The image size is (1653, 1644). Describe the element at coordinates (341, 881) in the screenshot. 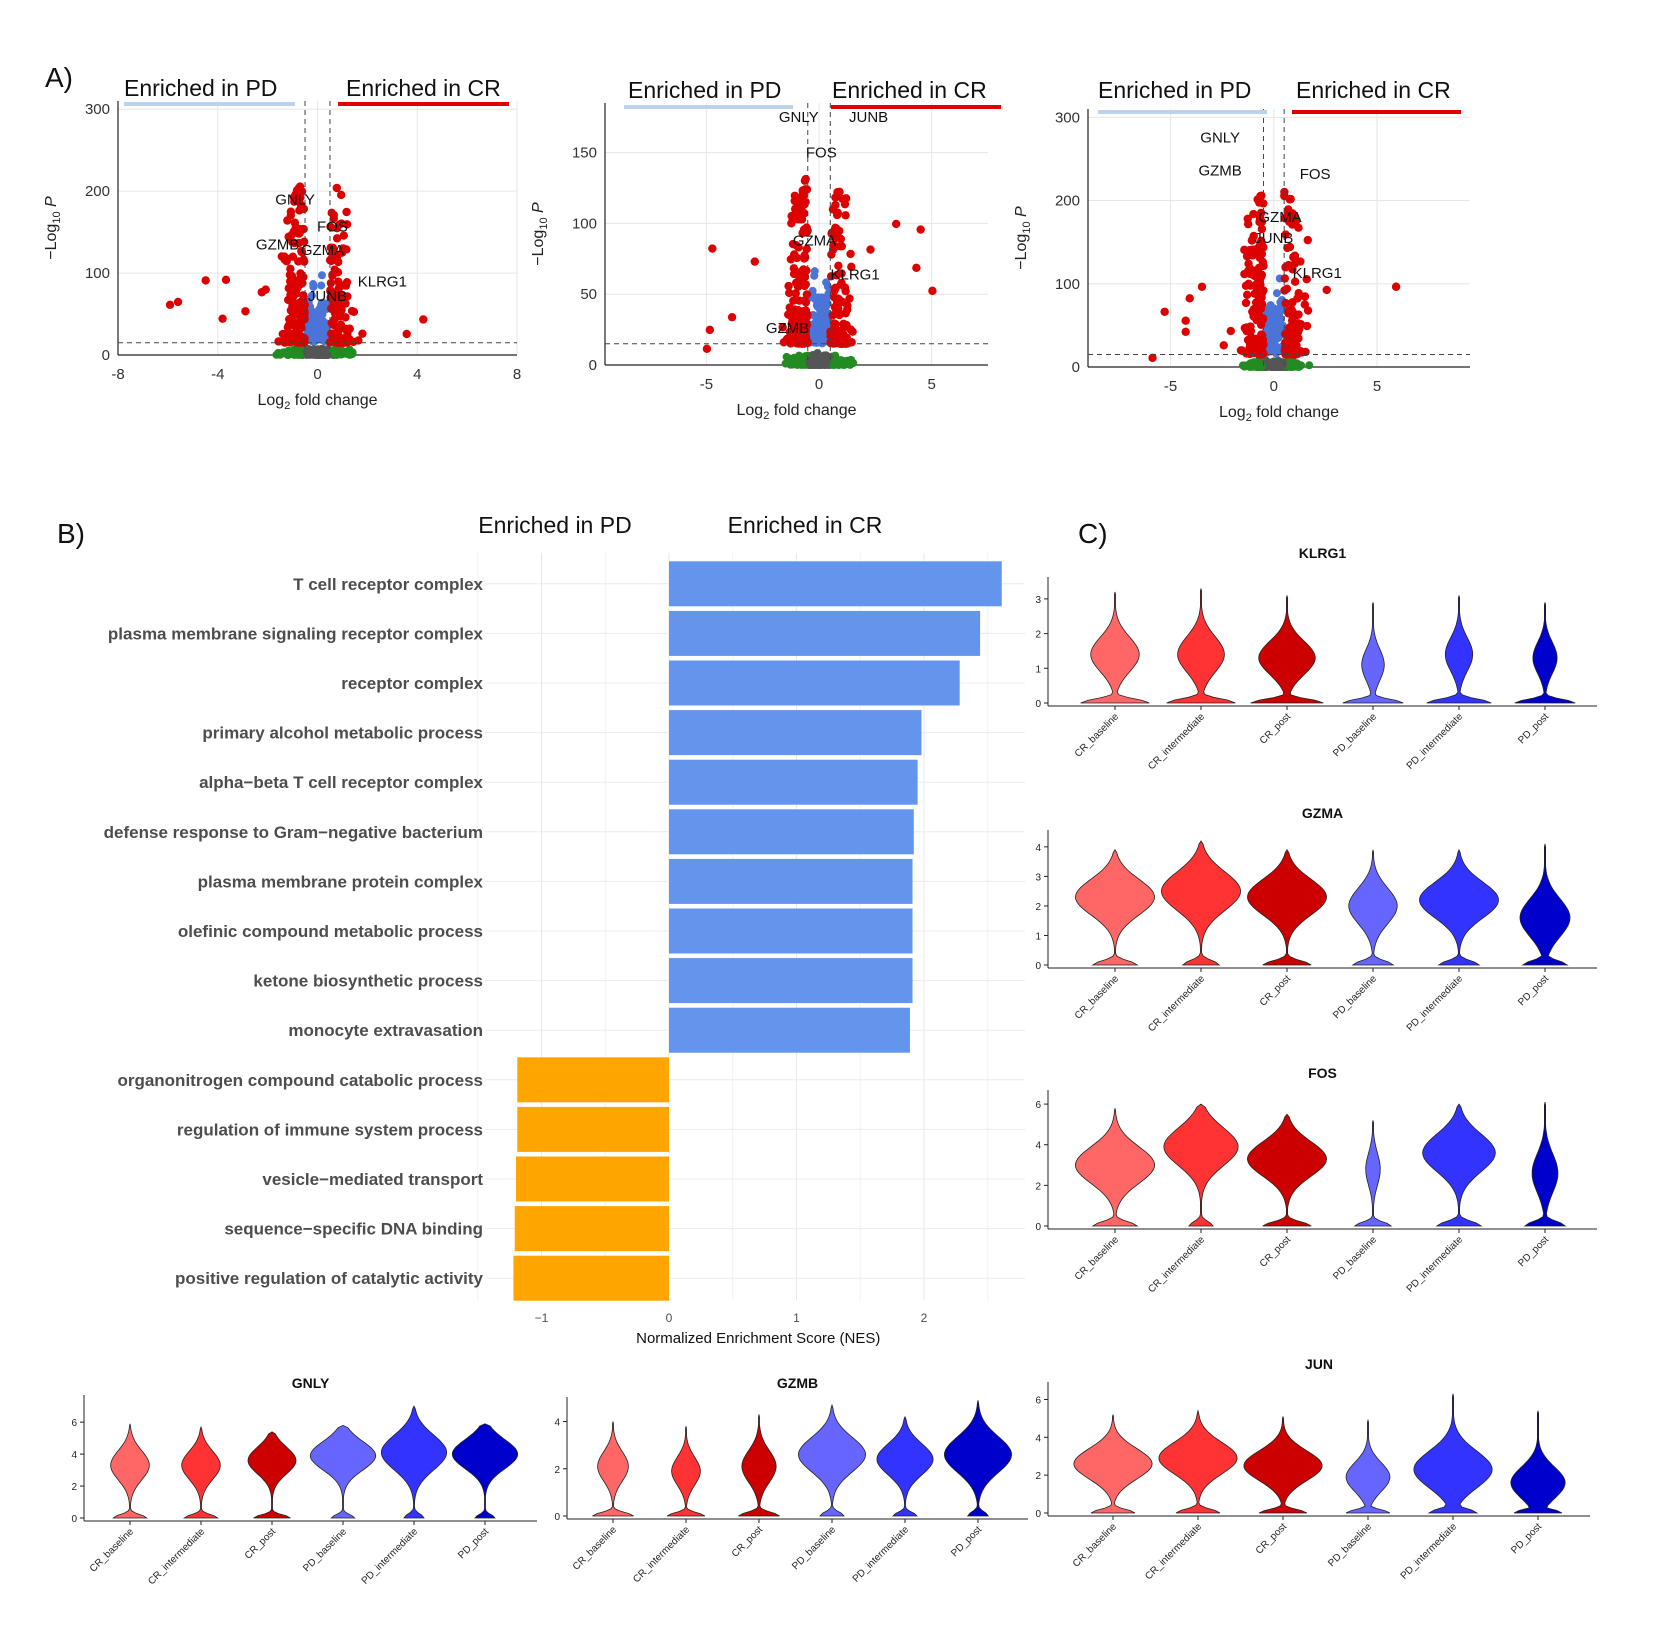

I see `gsea-category-label: plasma membrane protein complex` at that location.